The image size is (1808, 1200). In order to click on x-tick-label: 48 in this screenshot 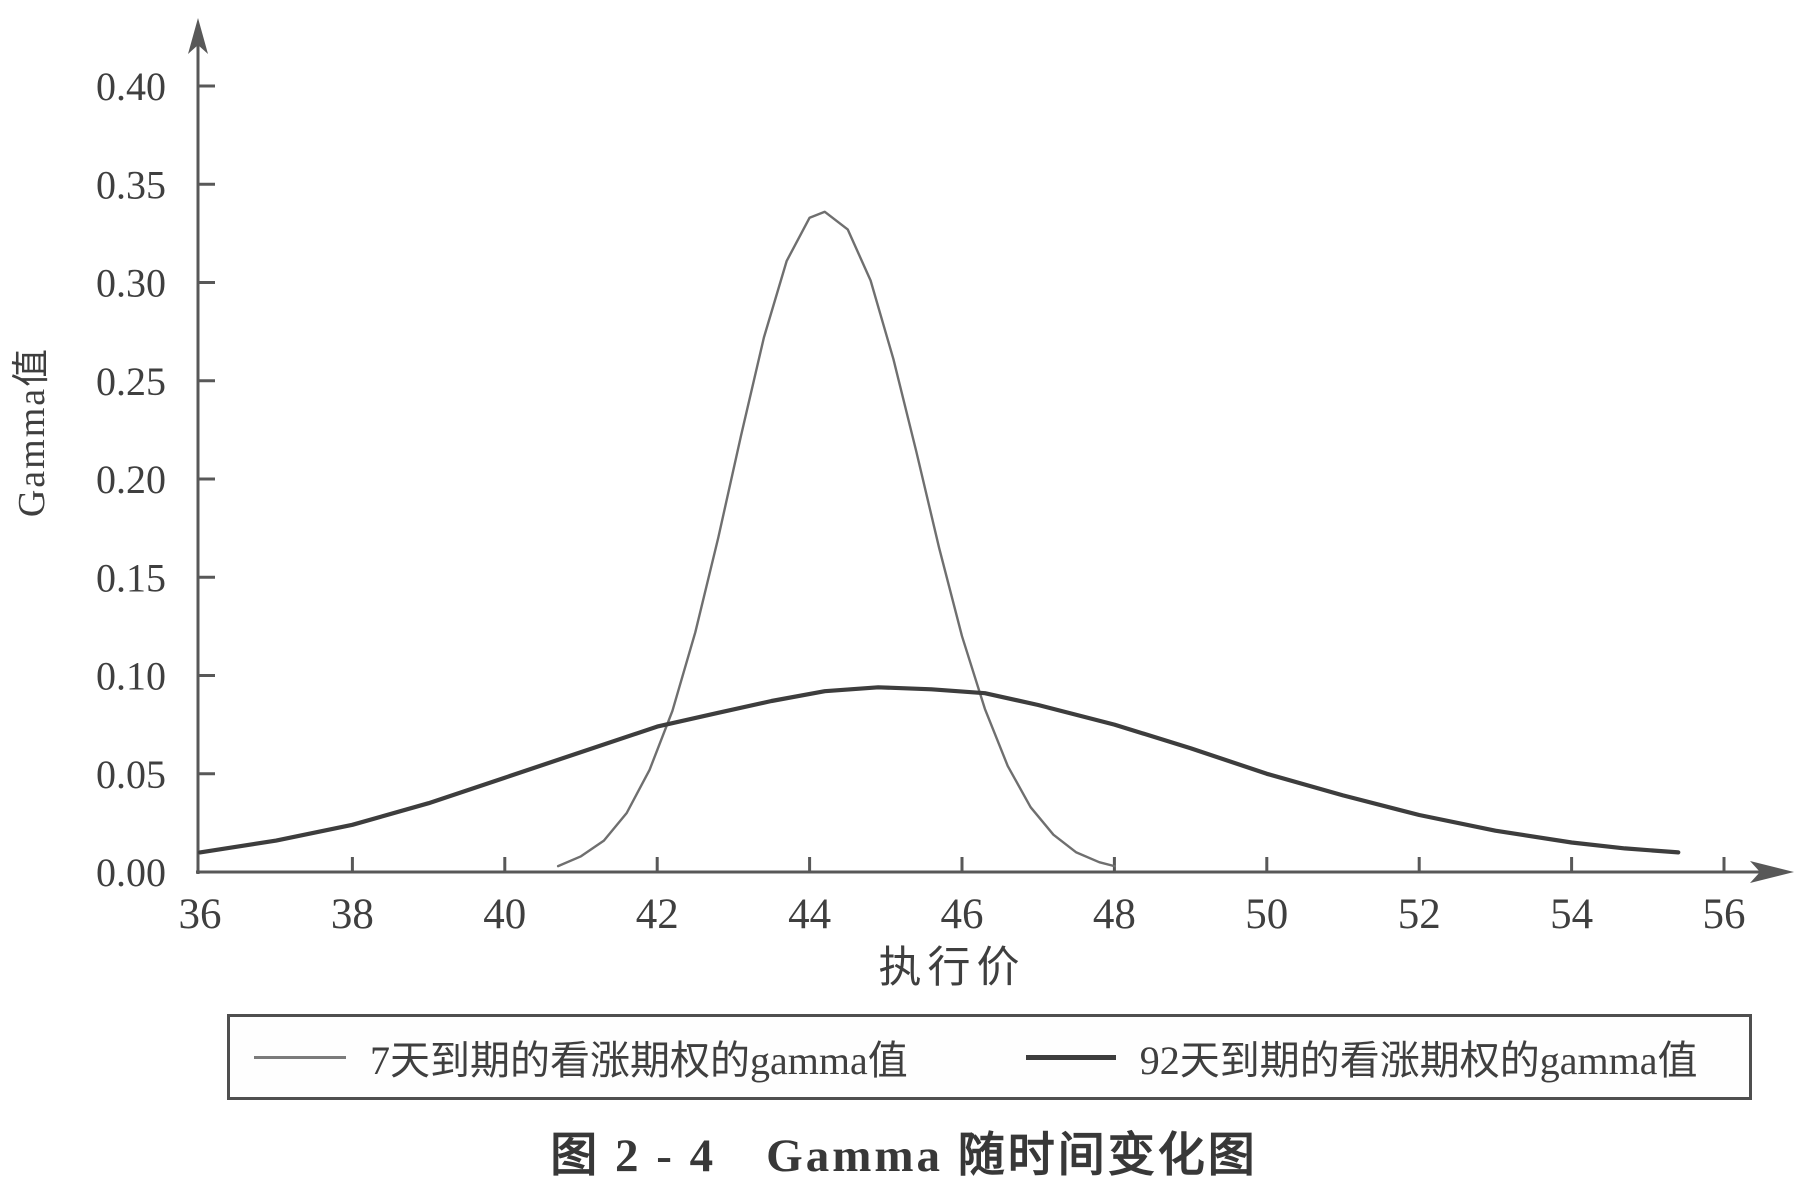, I will do `click(1114, 914)`.